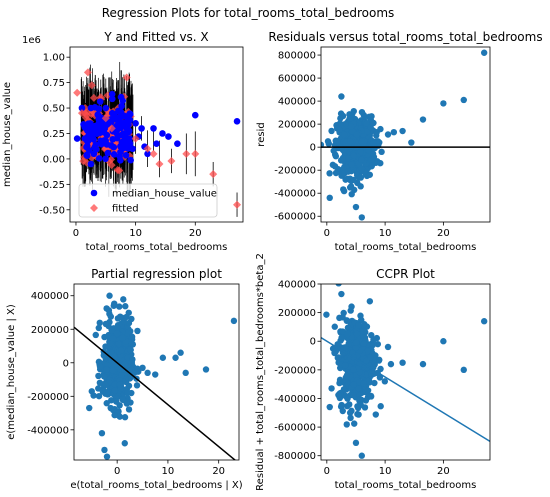 The image size is (550, 497). I want to click on y-tick-label: 0, so click(66, 363).